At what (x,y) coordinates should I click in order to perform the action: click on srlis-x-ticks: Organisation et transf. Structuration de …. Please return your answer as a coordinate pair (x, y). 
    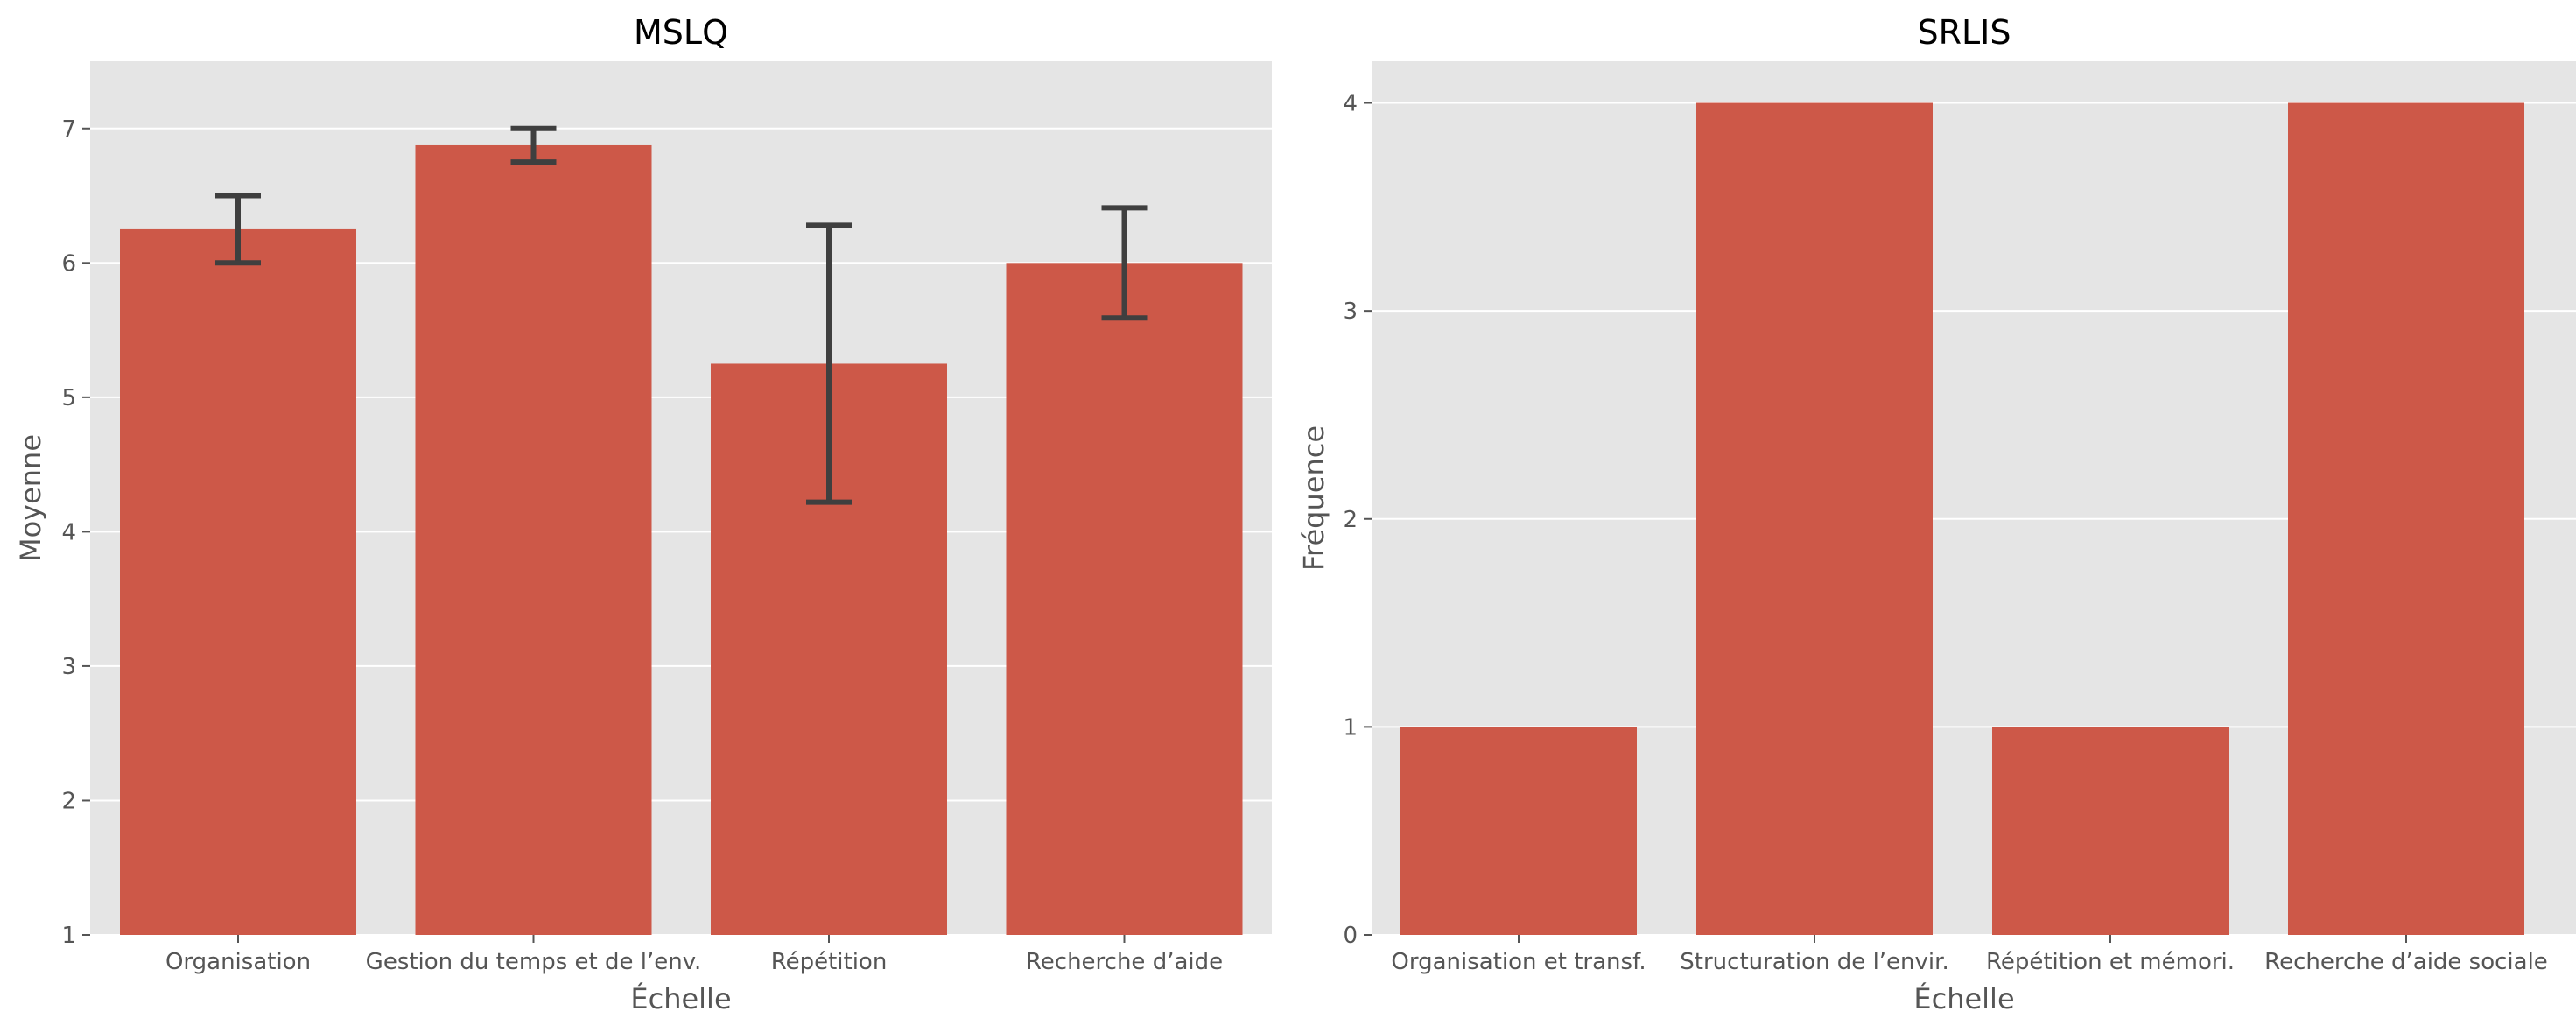
    Looking at the image, I should click on (1970, 955).